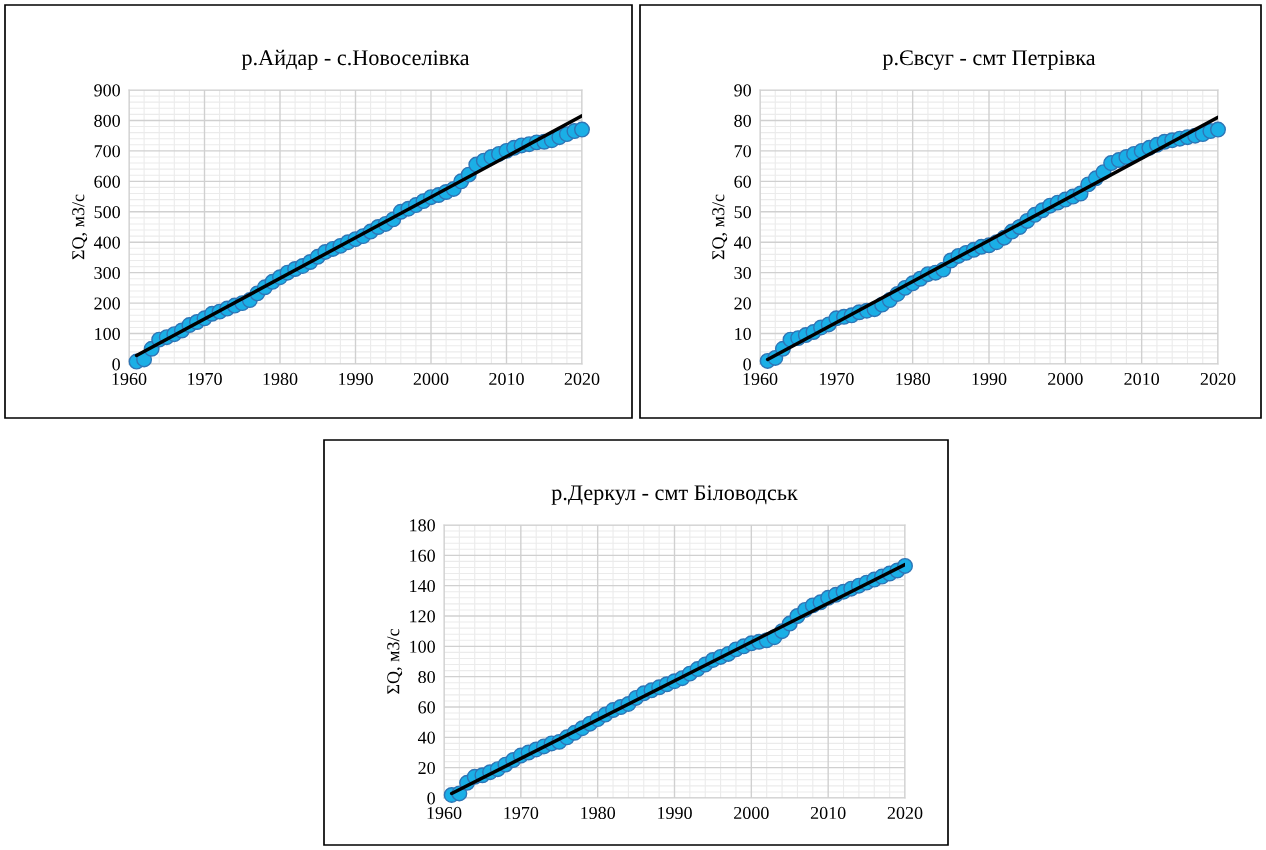 This screenshot has width=1266, height=850. What do you see at coordinates (742, 212) in the screenshot?
I see `y-tick-label: 50` at bounding box center [742, 212].